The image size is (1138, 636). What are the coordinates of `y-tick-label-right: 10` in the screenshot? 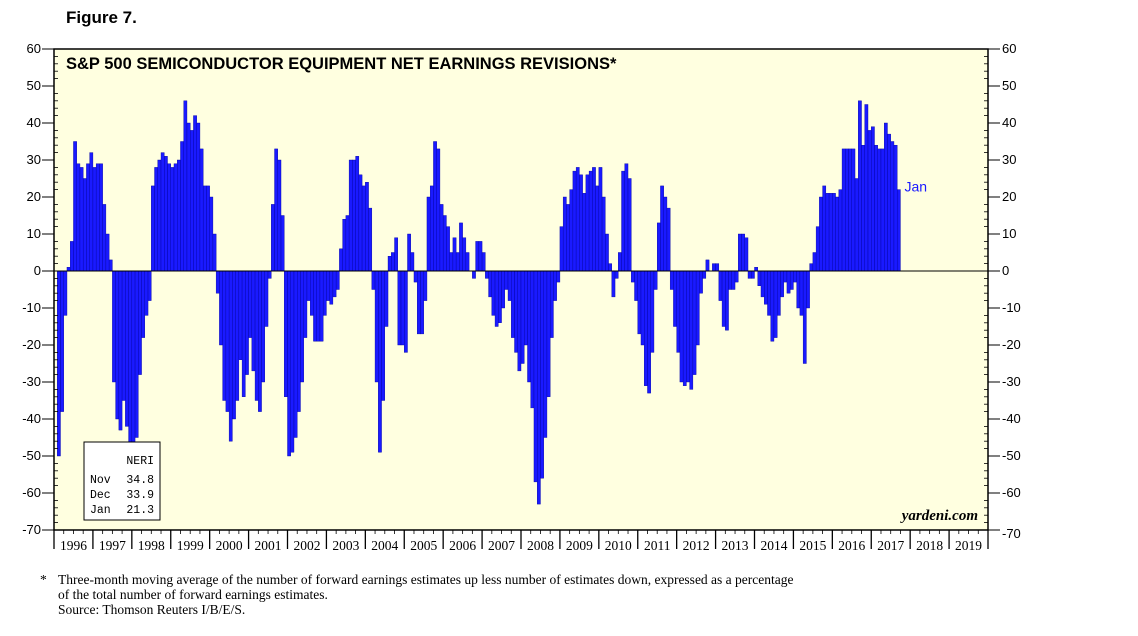 It's located at (1009, 233).